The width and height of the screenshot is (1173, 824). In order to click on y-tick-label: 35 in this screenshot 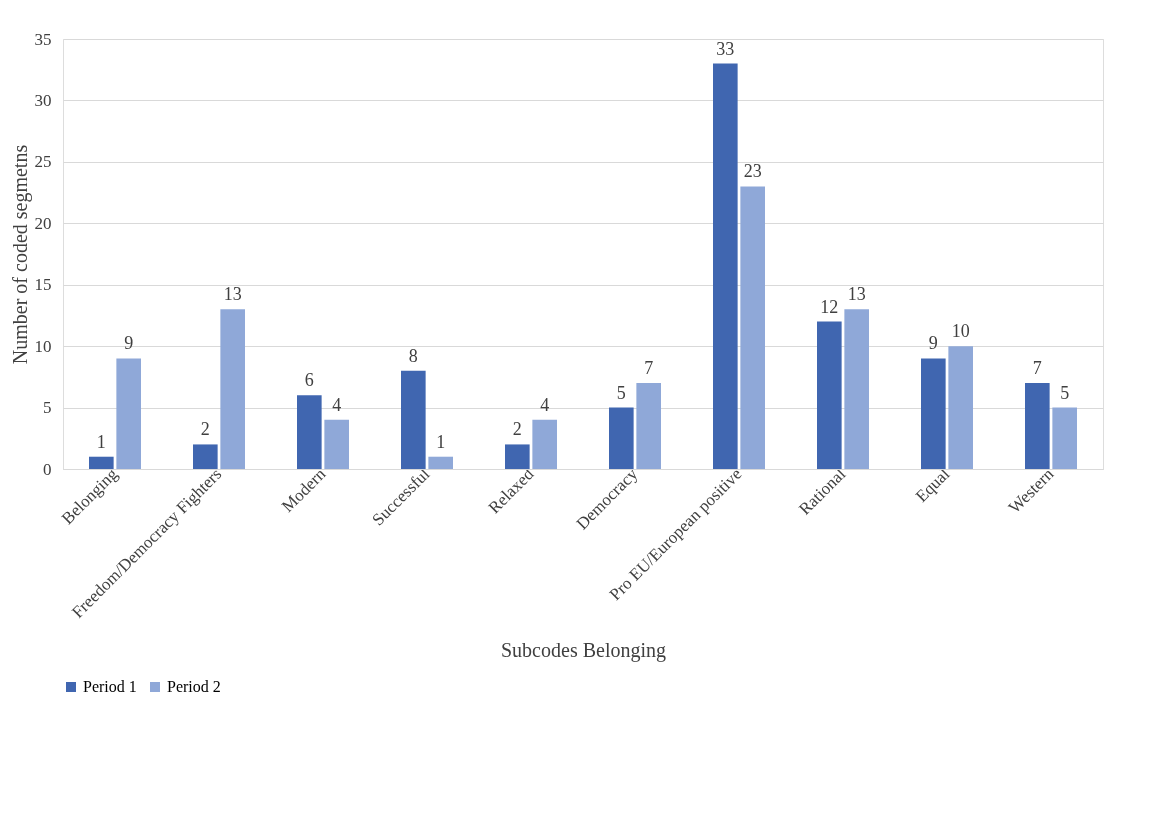, I will do `click(43, 39)`.